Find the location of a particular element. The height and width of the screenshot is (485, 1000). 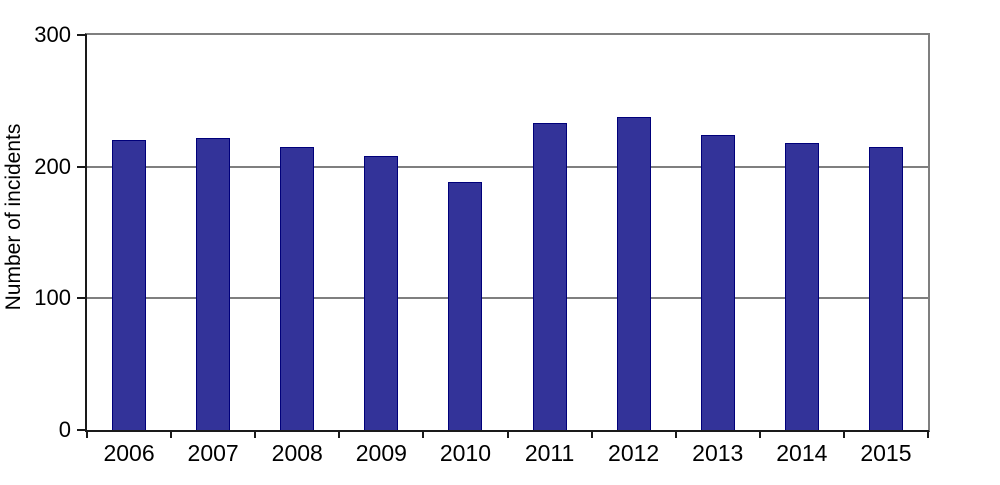

x-tick-label-2010: 2010 is located at coordinates (465, 453).